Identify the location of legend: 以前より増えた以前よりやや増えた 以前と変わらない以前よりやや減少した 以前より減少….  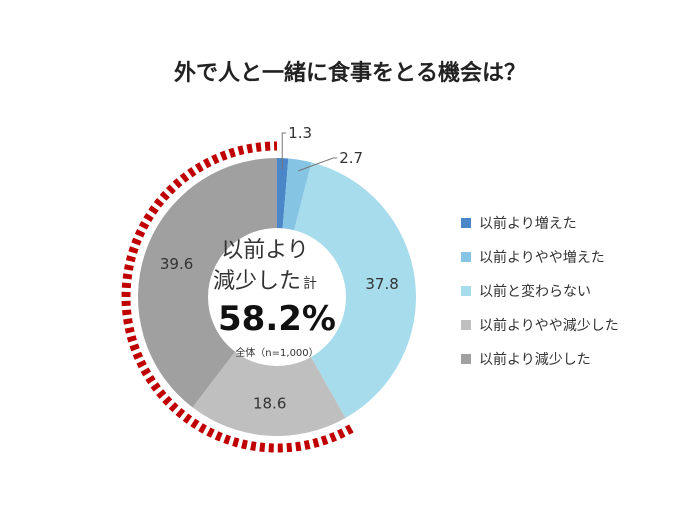
(540, 291).